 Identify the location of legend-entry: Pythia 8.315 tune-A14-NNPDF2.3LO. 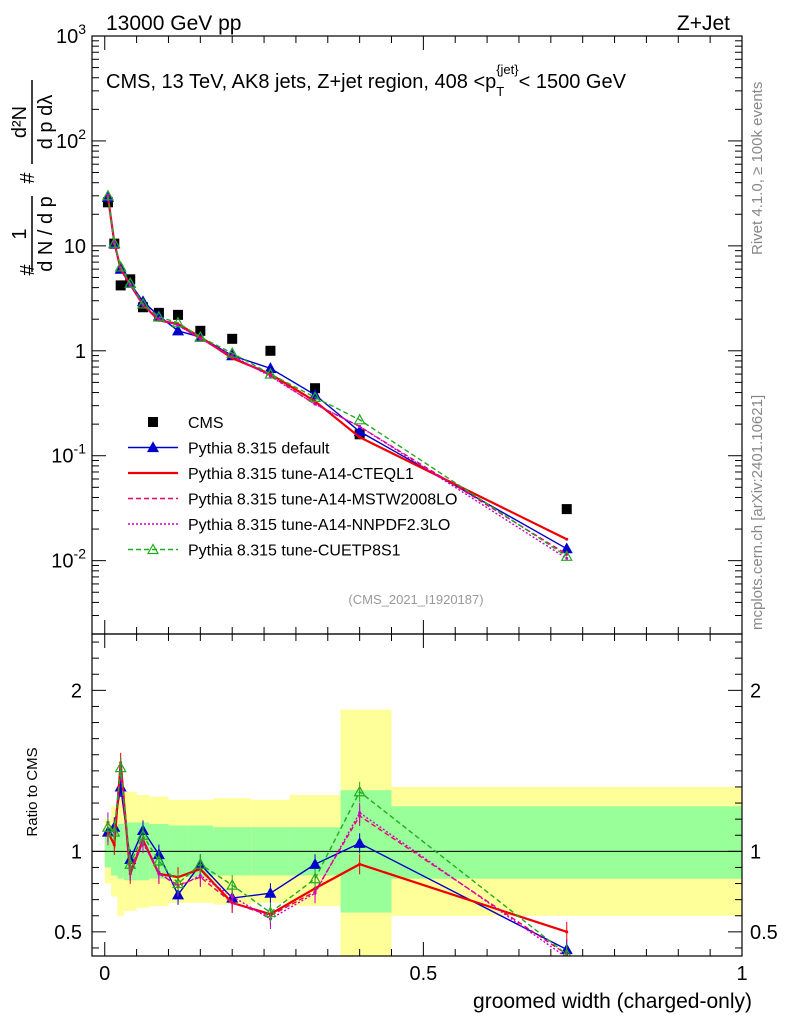
(289, 525).